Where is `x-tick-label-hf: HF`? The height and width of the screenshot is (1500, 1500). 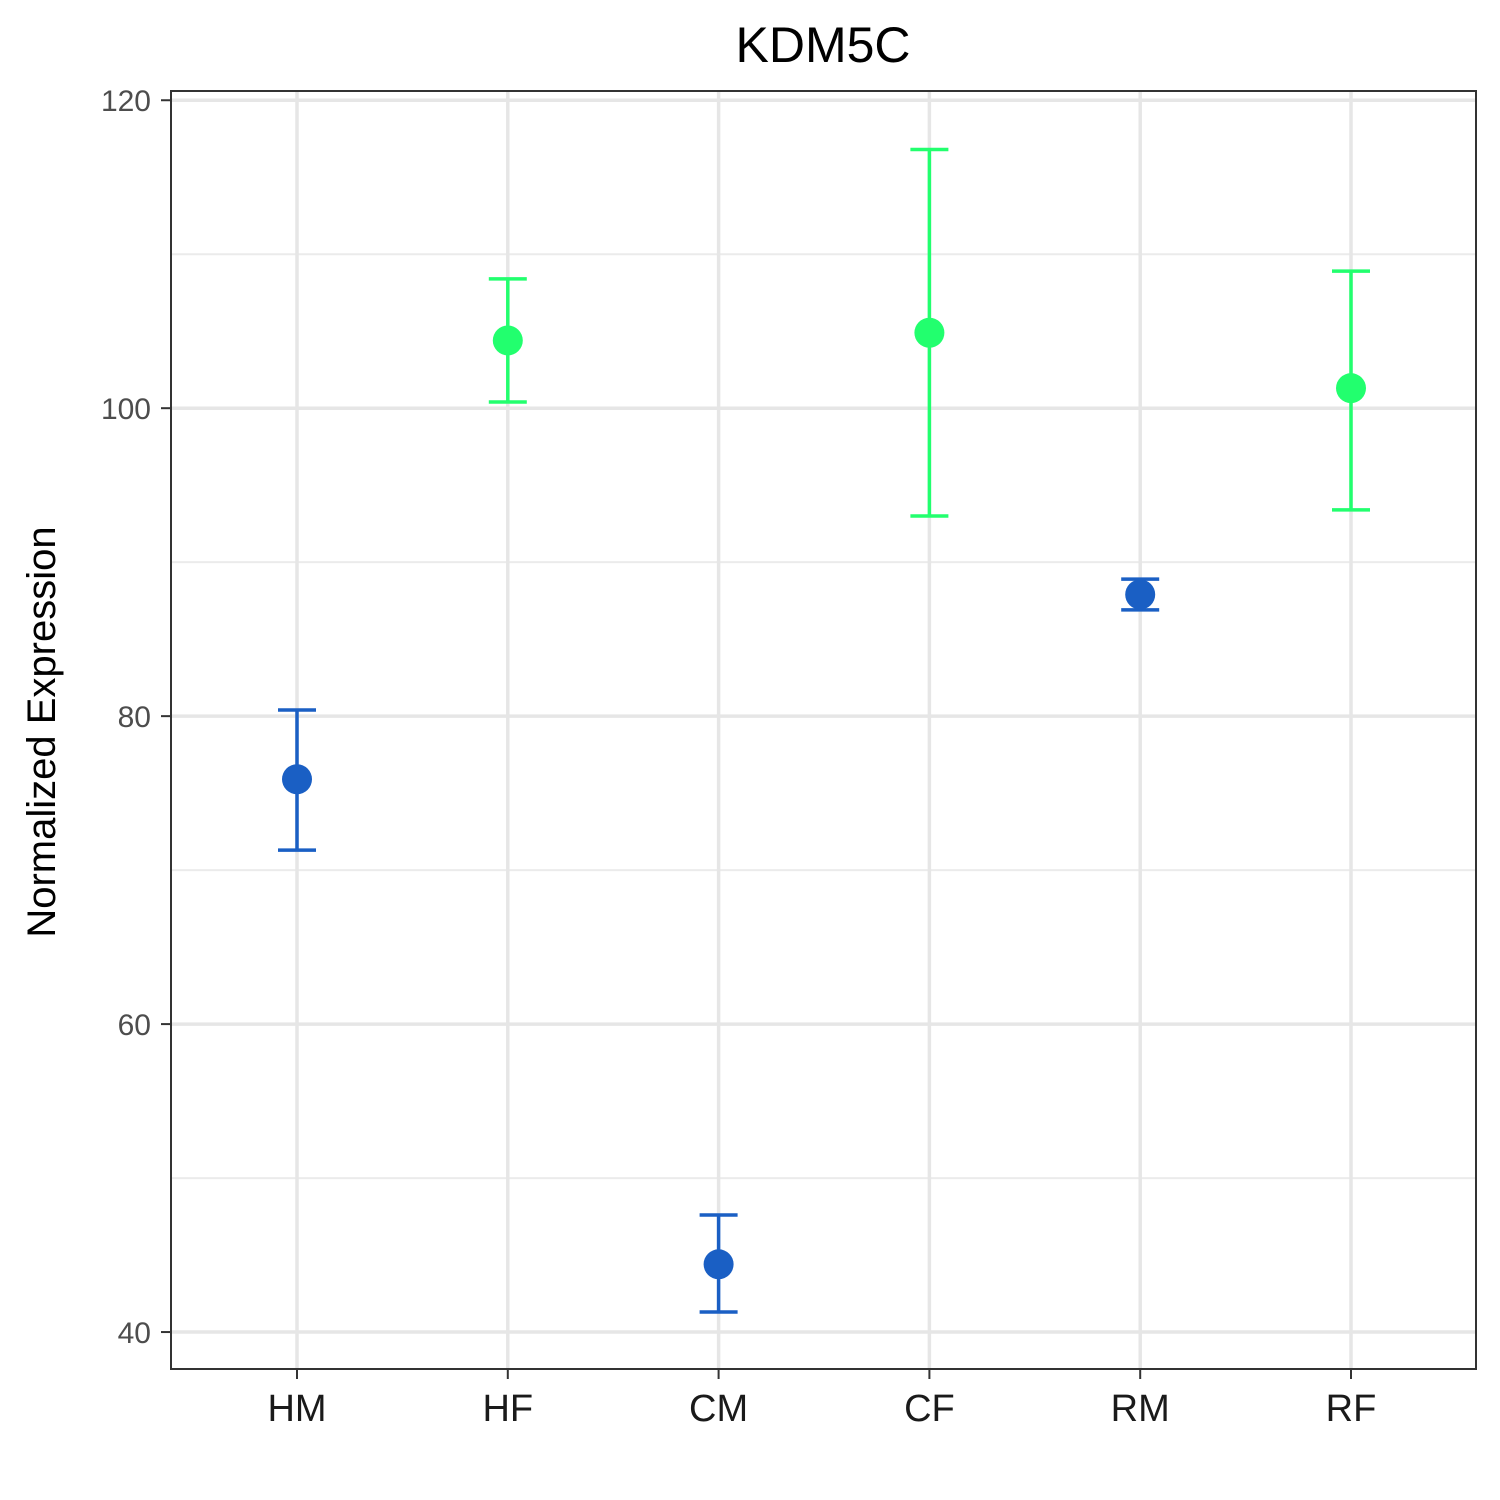 x-tick-label-hf: HF is located at coordinates (507, 1409).